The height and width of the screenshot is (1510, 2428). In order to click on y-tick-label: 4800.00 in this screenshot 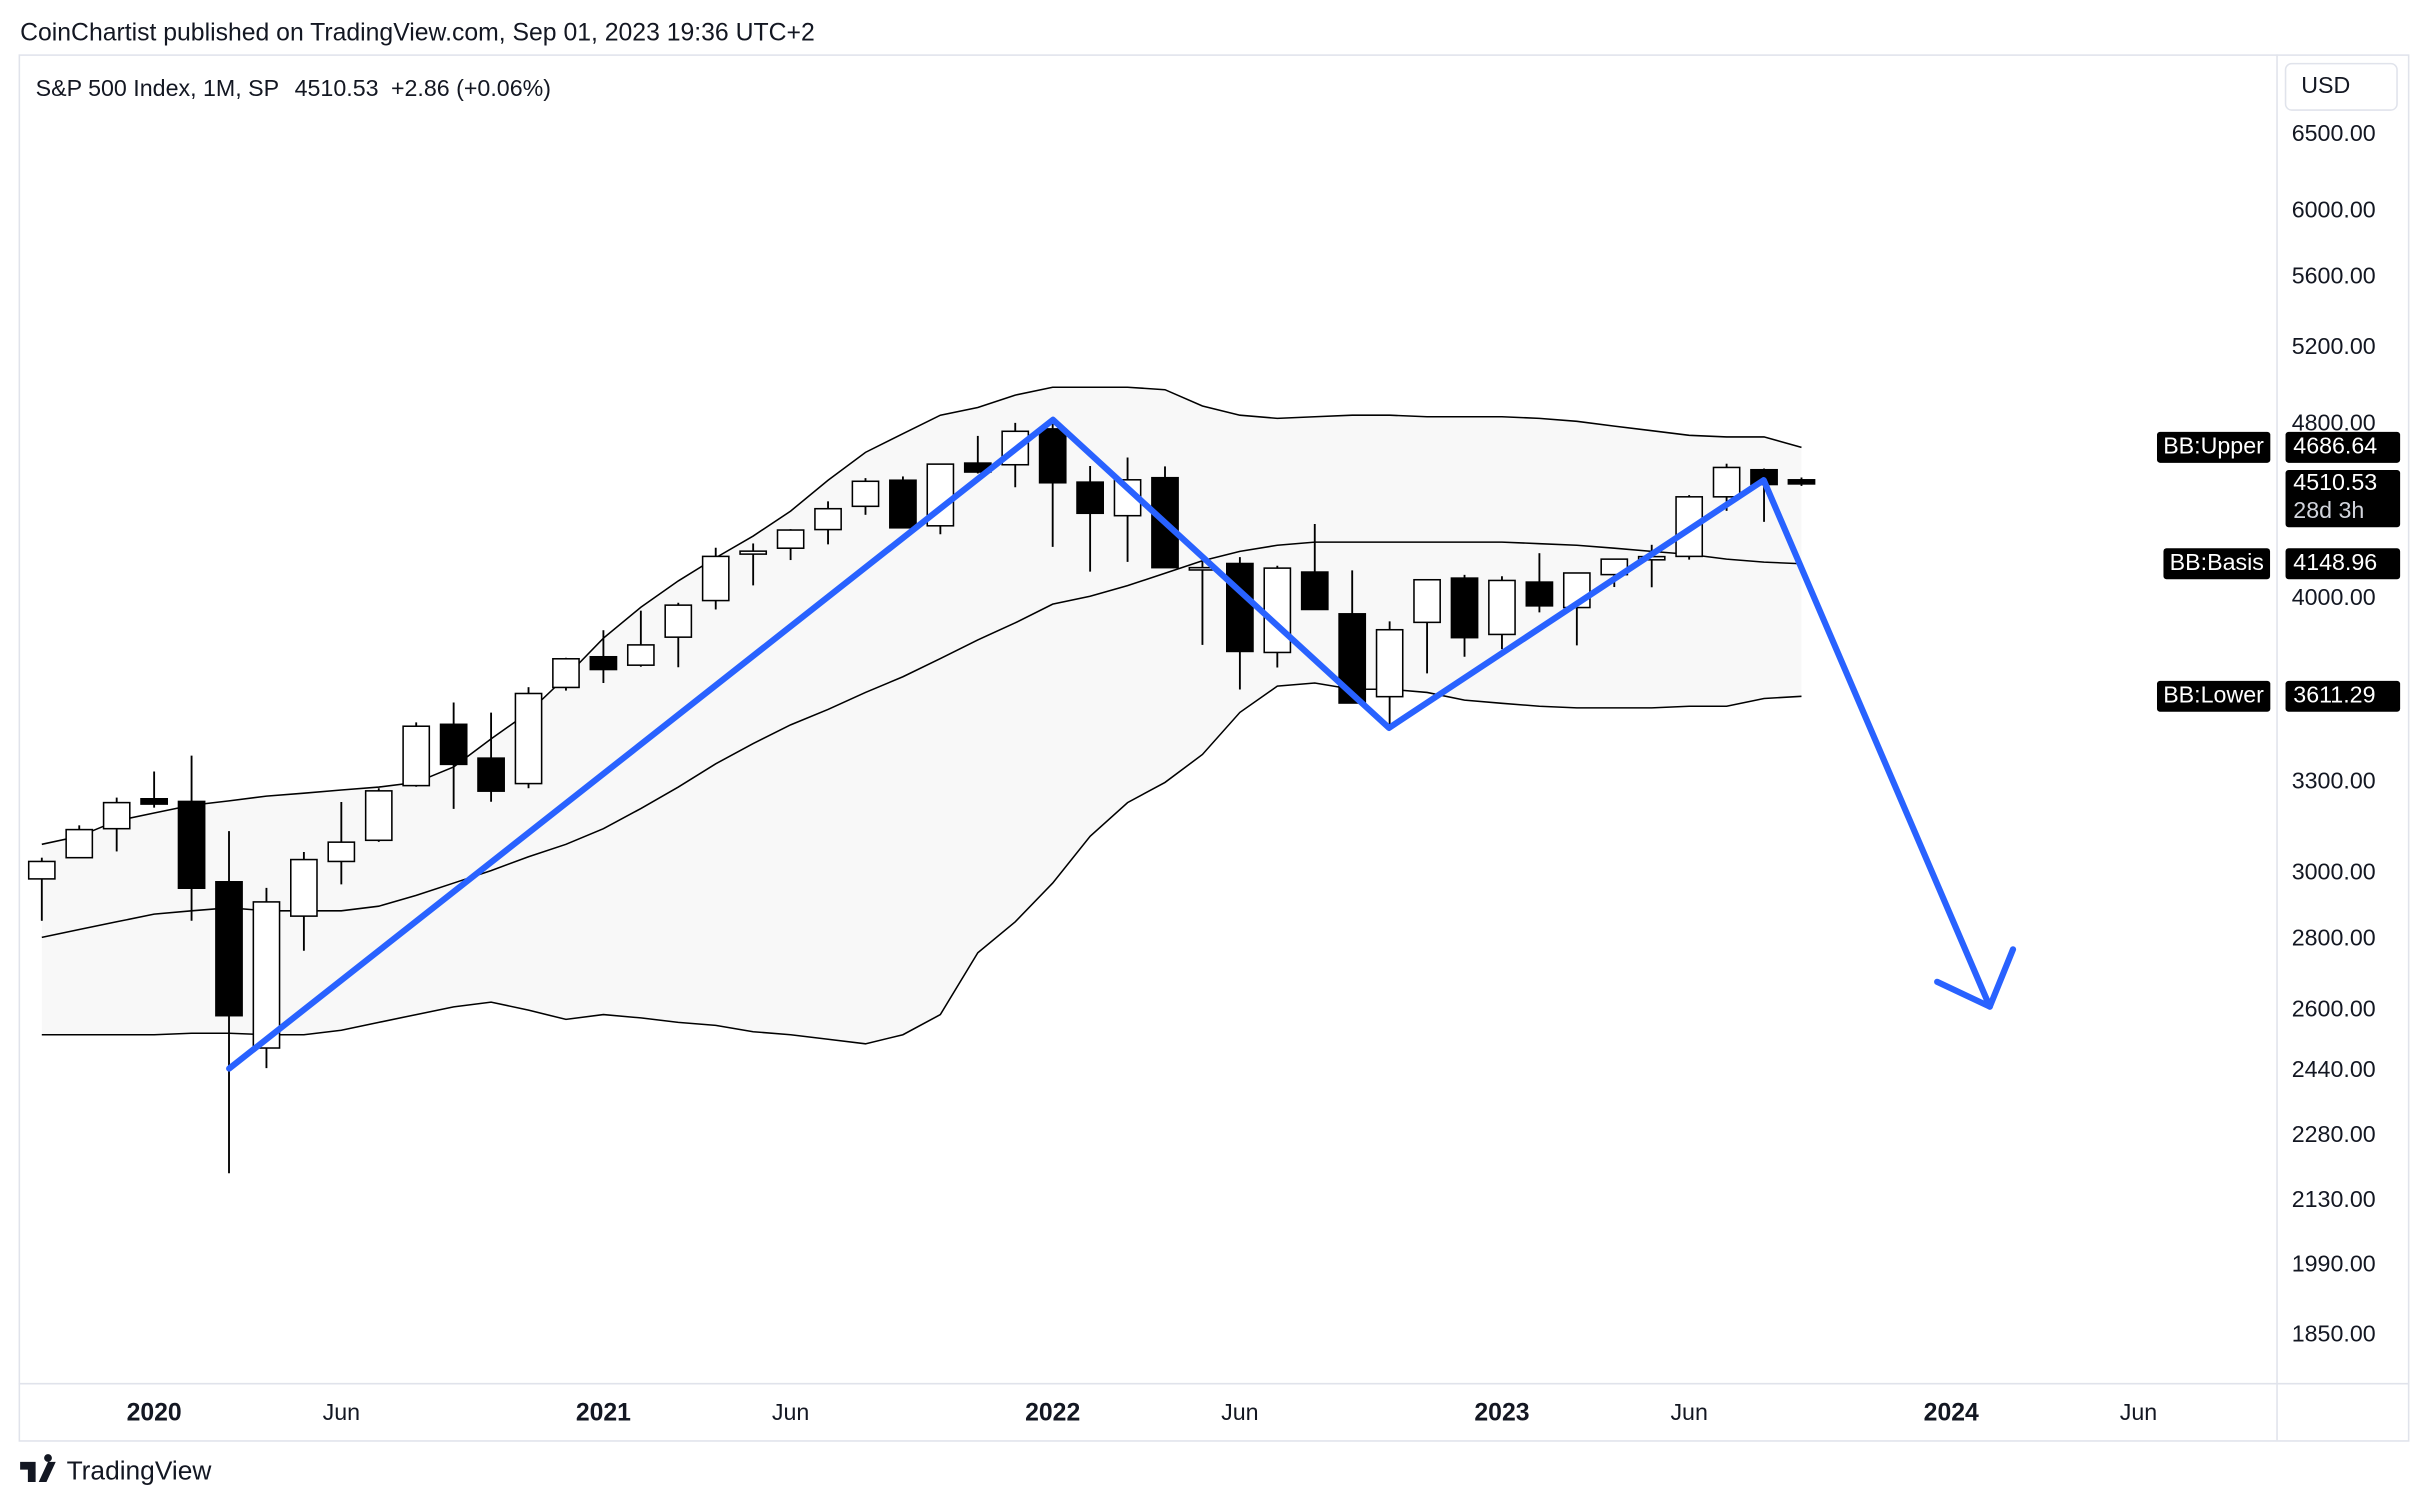, I will do `click(2334, 423)`.